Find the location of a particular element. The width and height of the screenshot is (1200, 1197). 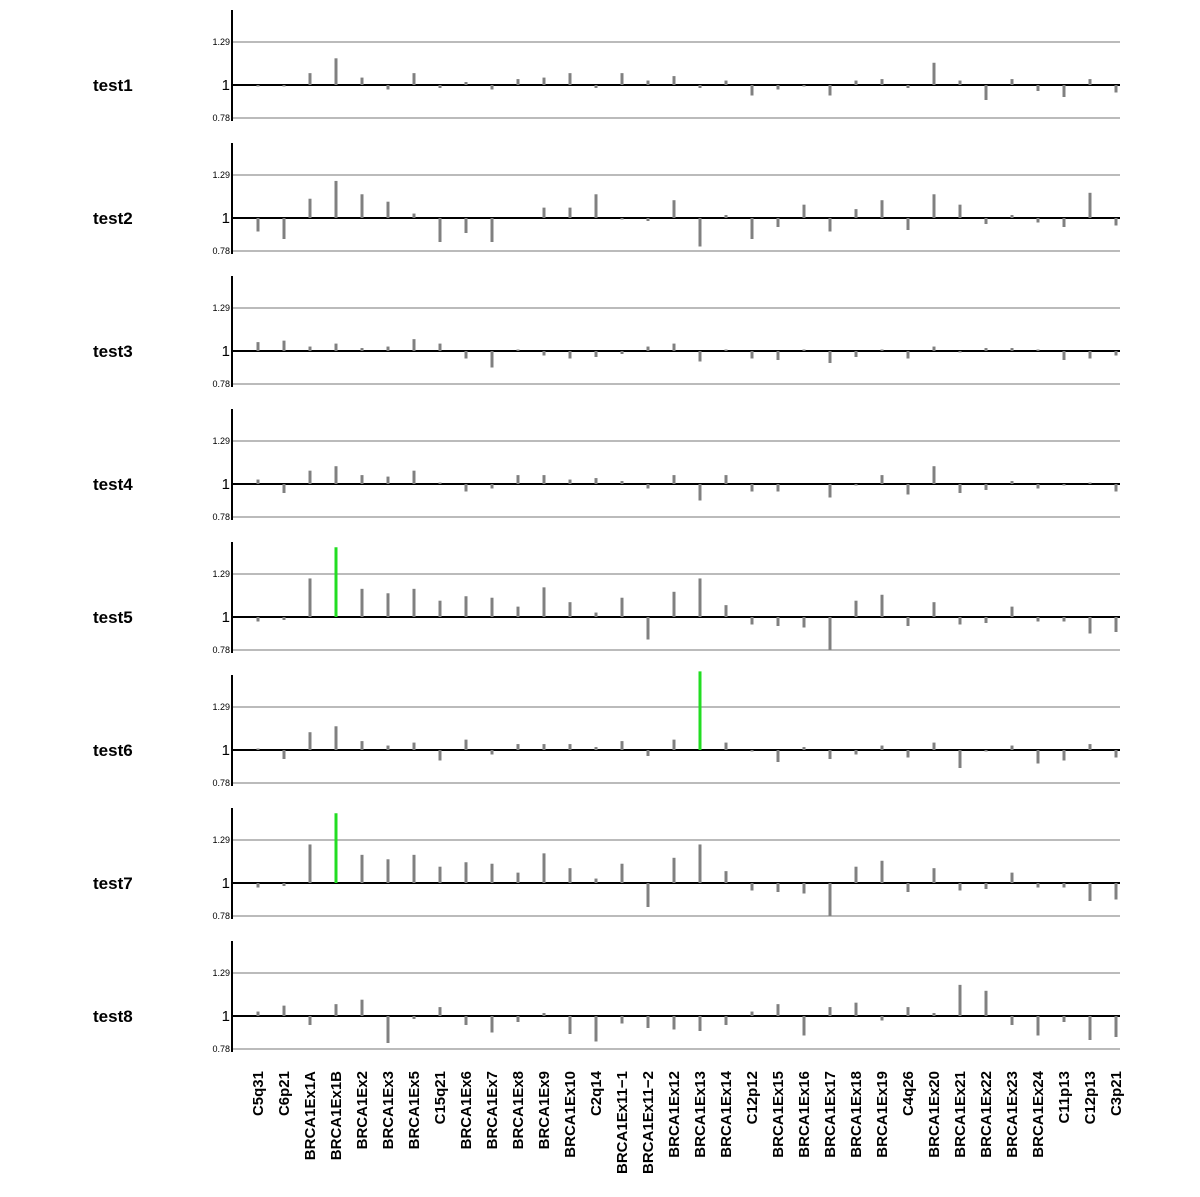

x-tick-label: BRCA1Ex20 is located at coordinates (934, 1114).